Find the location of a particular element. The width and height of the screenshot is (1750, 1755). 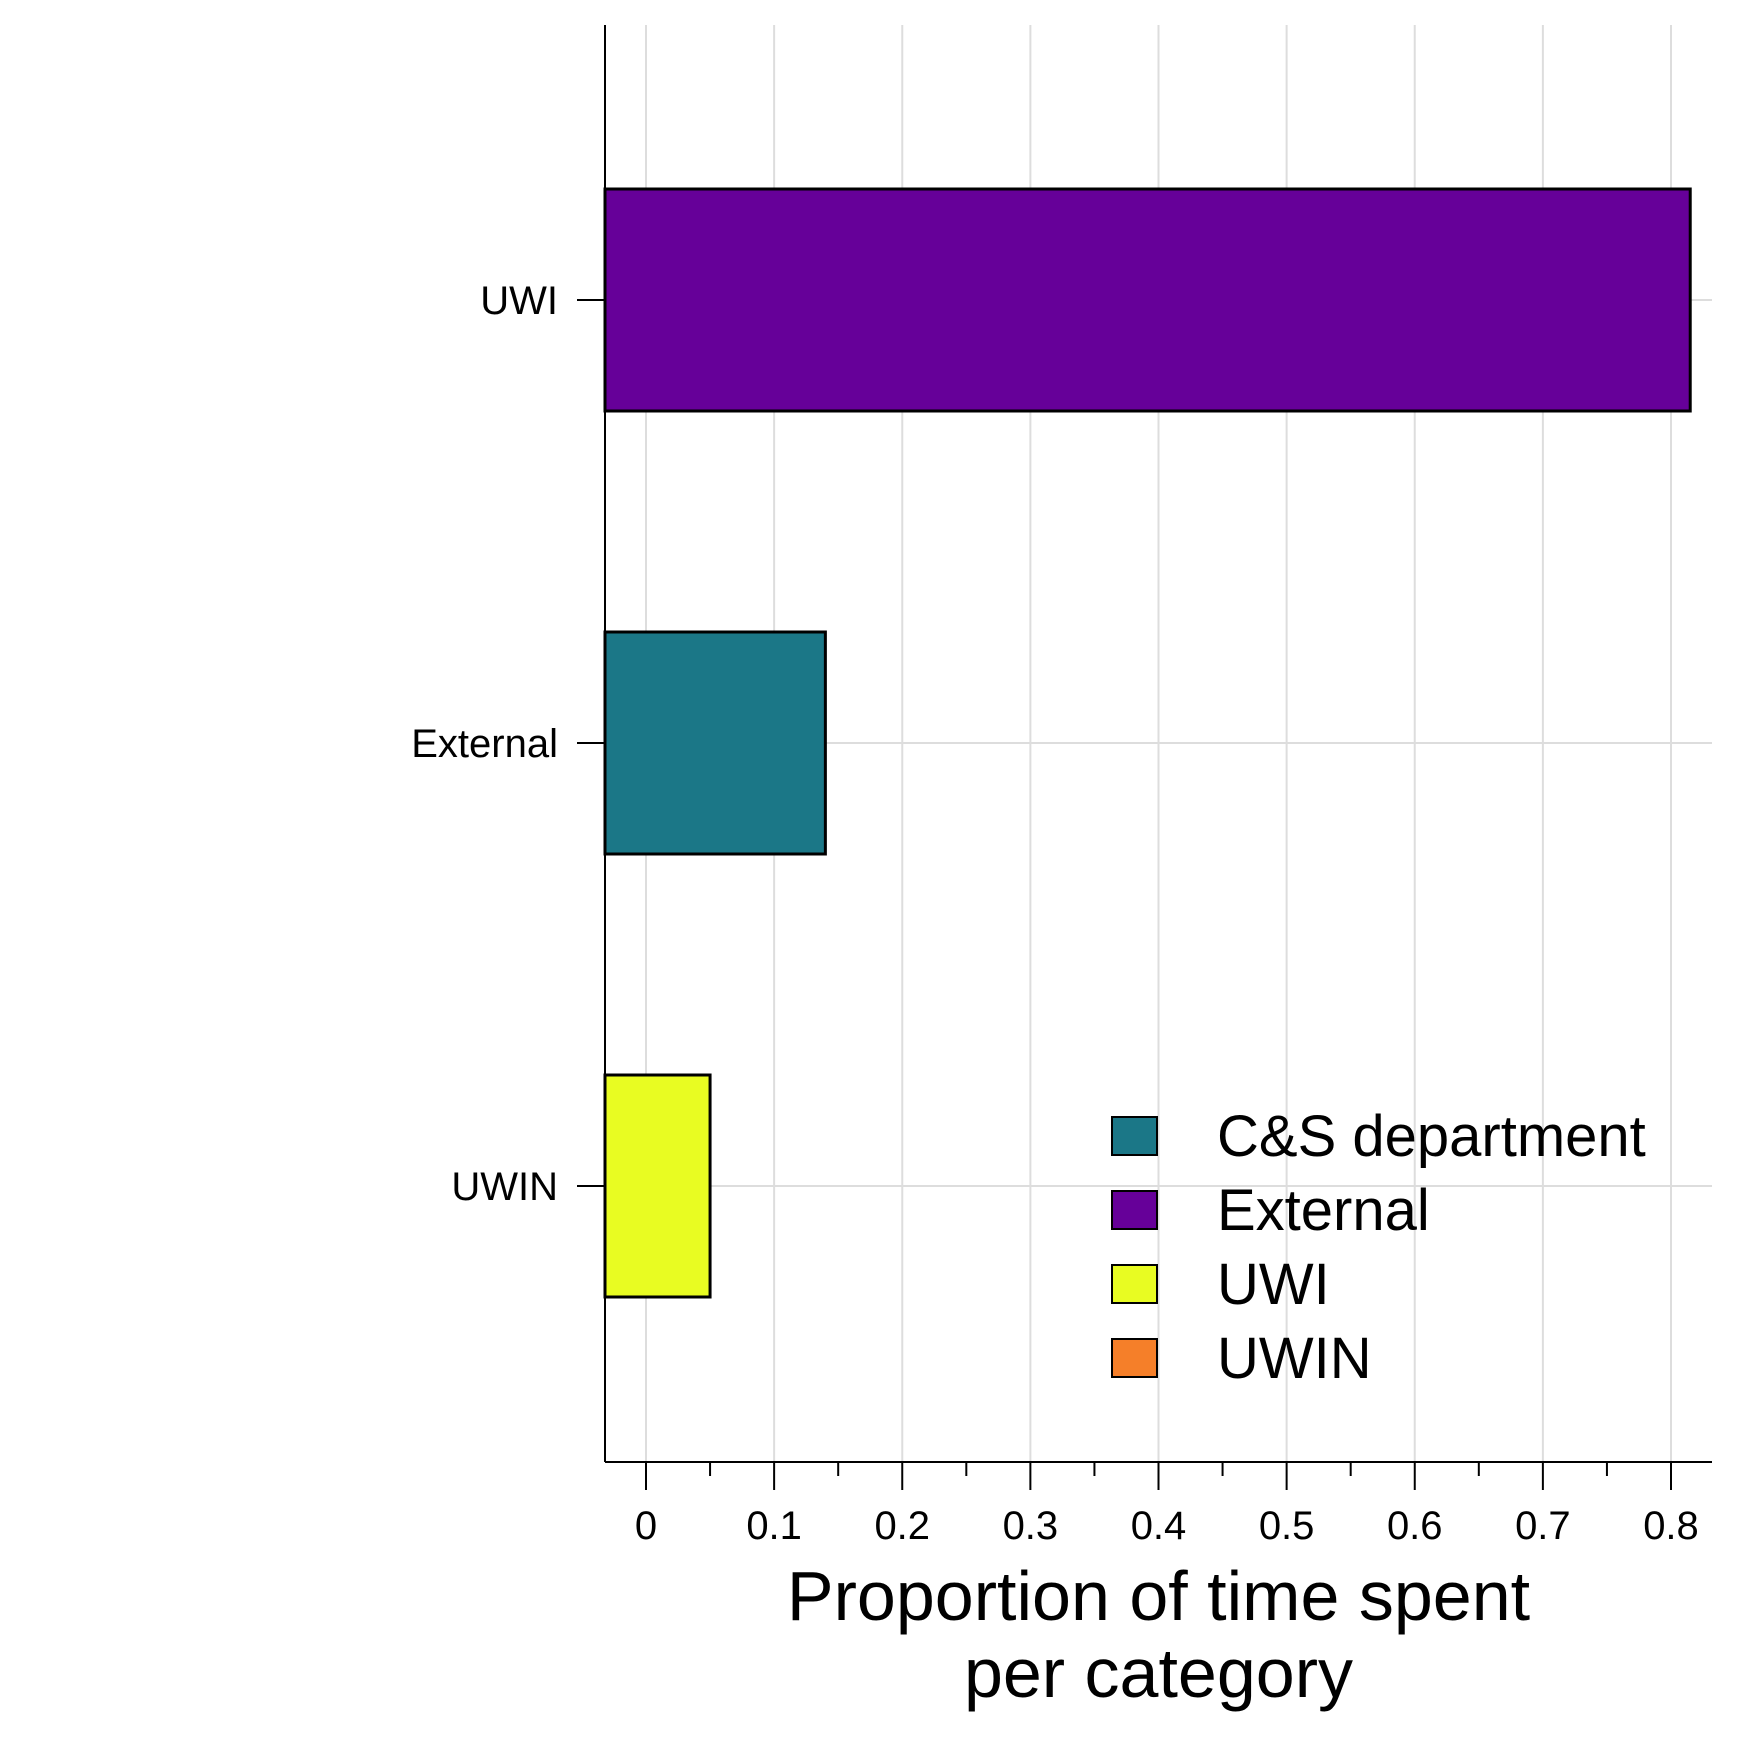

legend-label-uwin: UWIN is located at coordinates (1294, 1358).